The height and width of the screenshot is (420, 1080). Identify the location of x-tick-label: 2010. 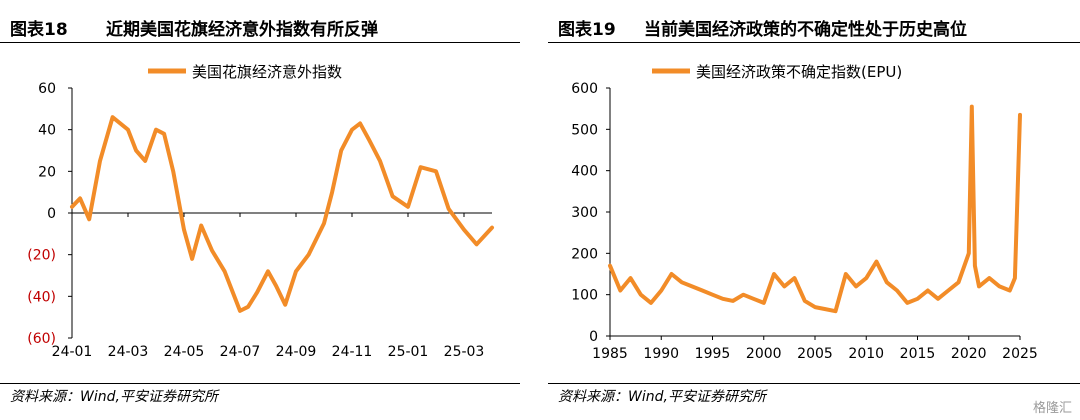
(866, 354).